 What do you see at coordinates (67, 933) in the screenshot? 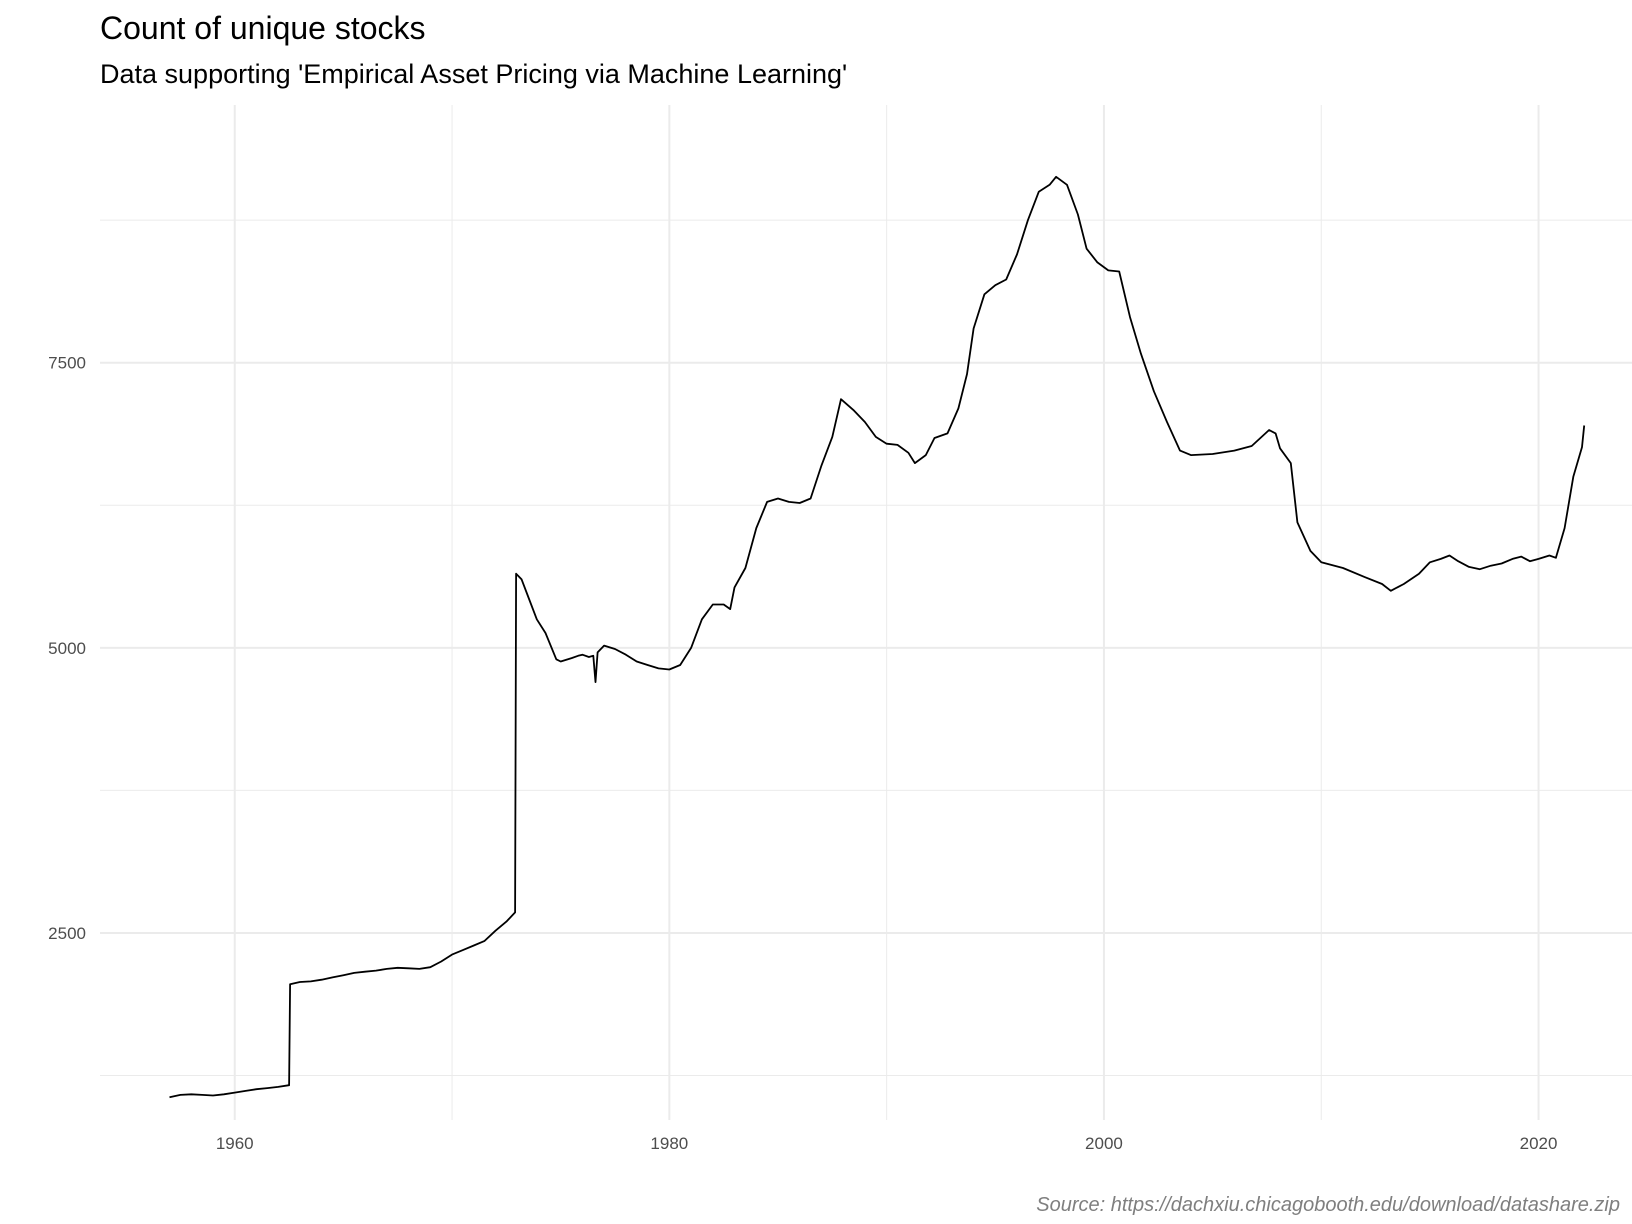
I see `y-tick-label: 2500` at bounding box center [67, 933].